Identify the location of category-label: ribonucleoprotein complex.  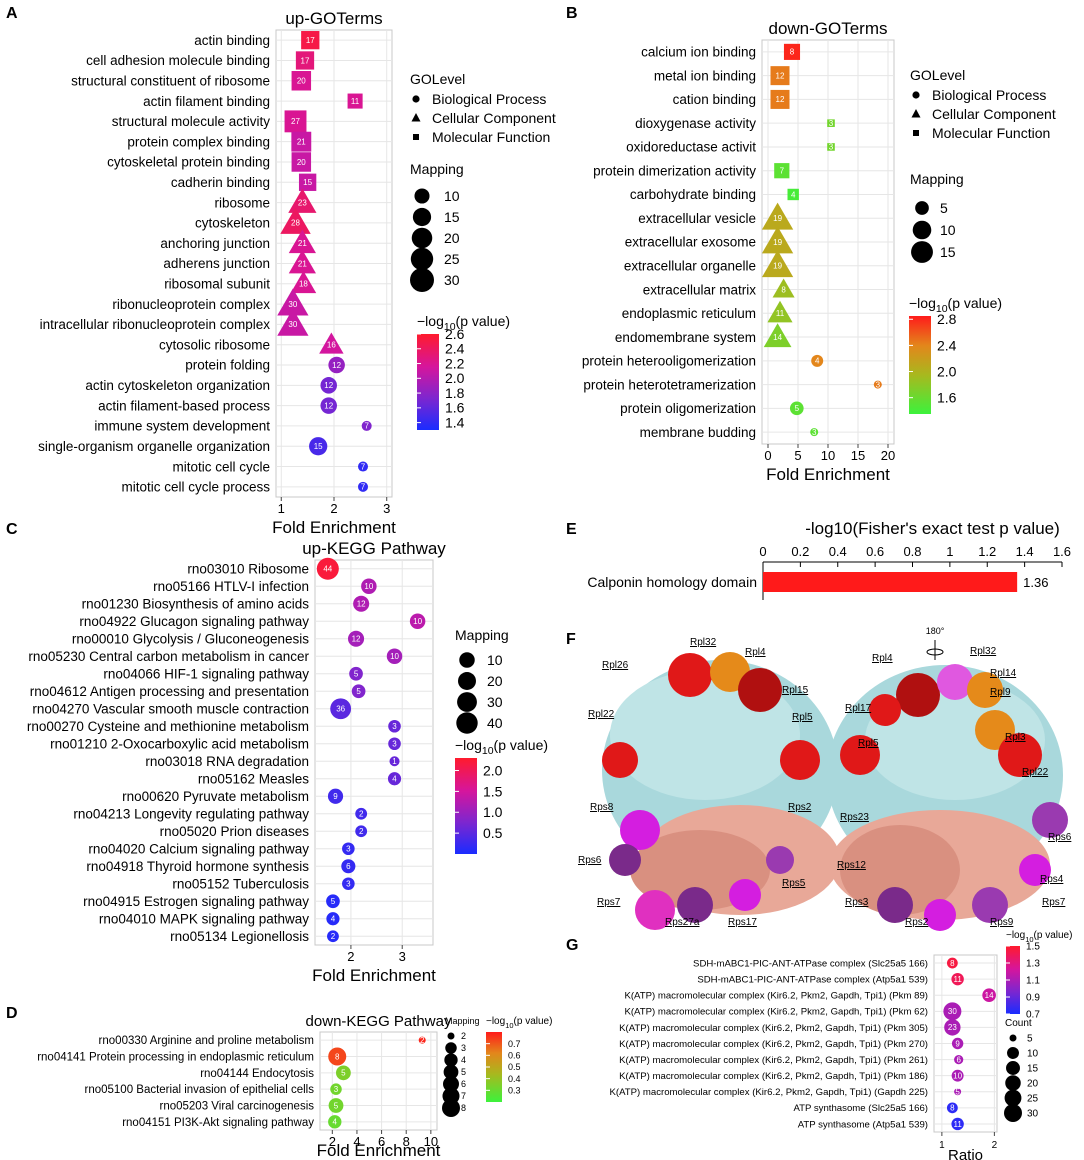
(191, 304).